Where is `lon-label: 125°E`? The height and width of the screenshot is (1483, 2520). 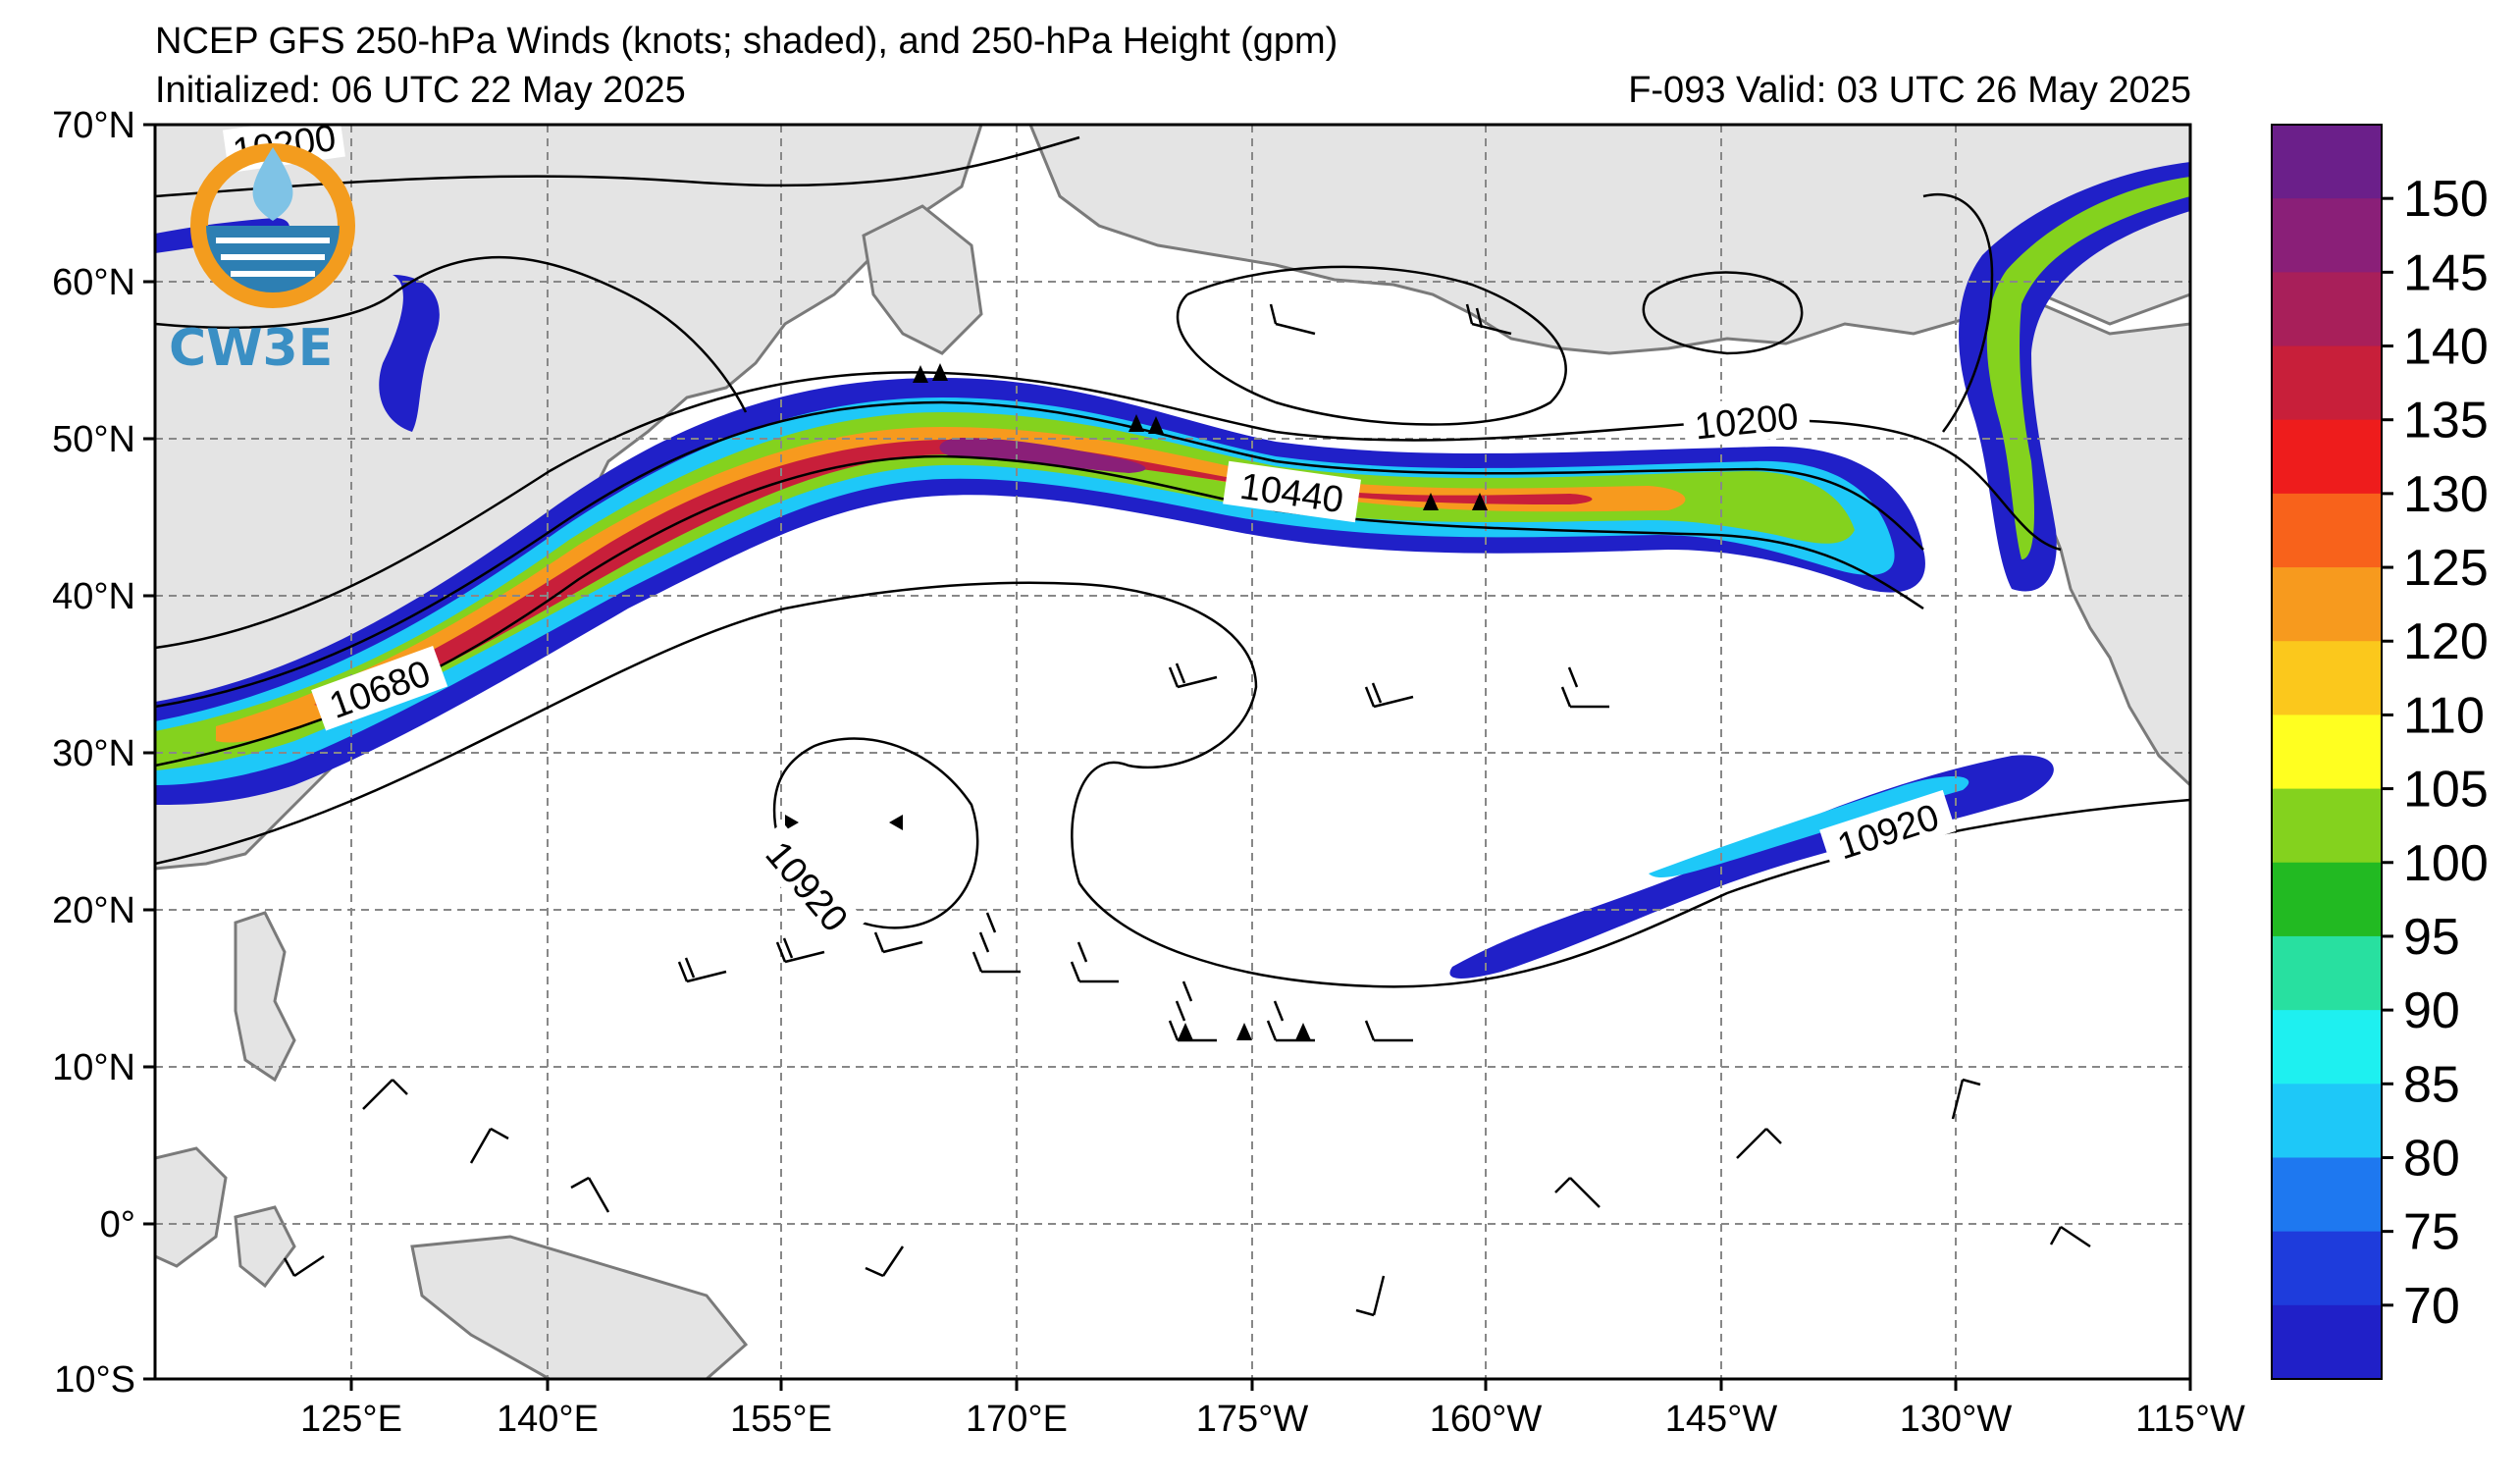
lon-label: 125°E is located at coordinates (351, 1420).